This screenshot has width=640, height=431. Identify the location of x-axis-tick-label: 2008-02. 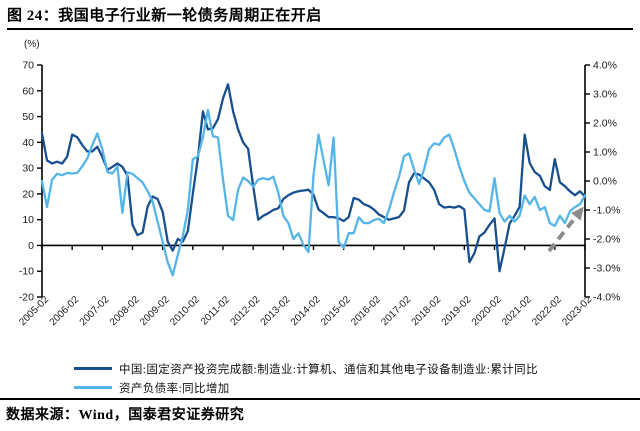
(125, 311).